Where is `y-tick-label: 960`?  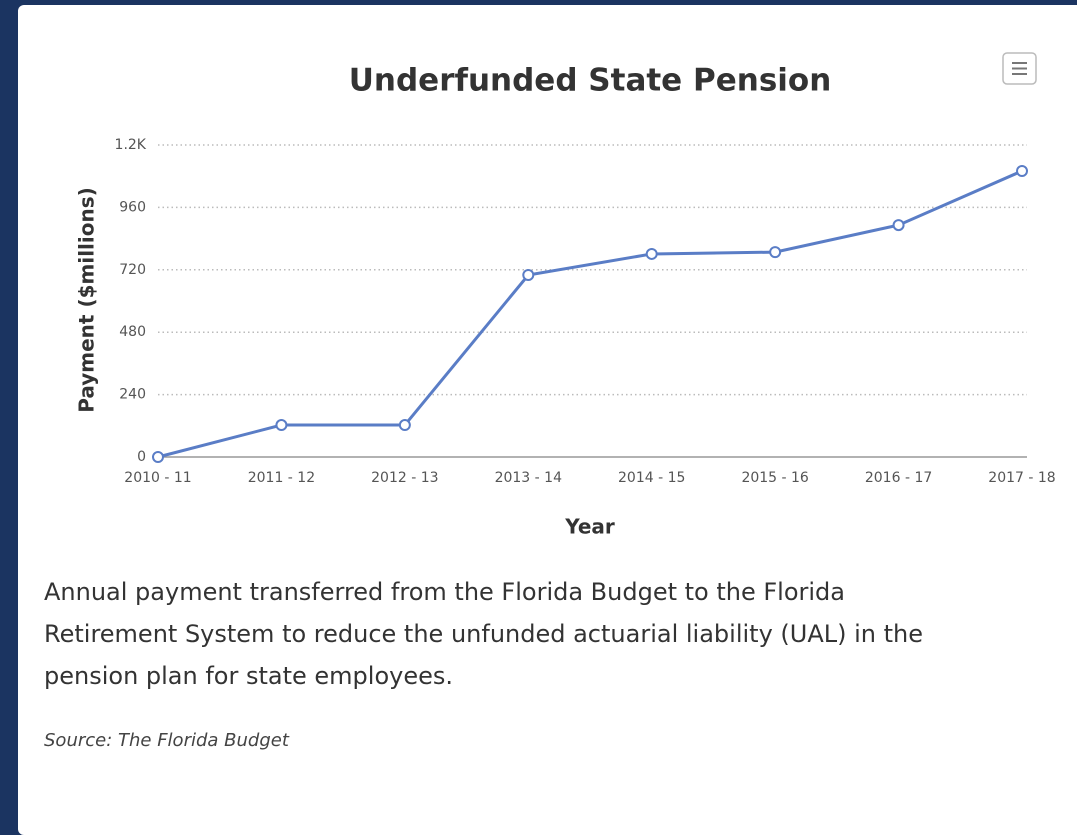 y-tick-label: 960 is located at coordinates (132, 207).